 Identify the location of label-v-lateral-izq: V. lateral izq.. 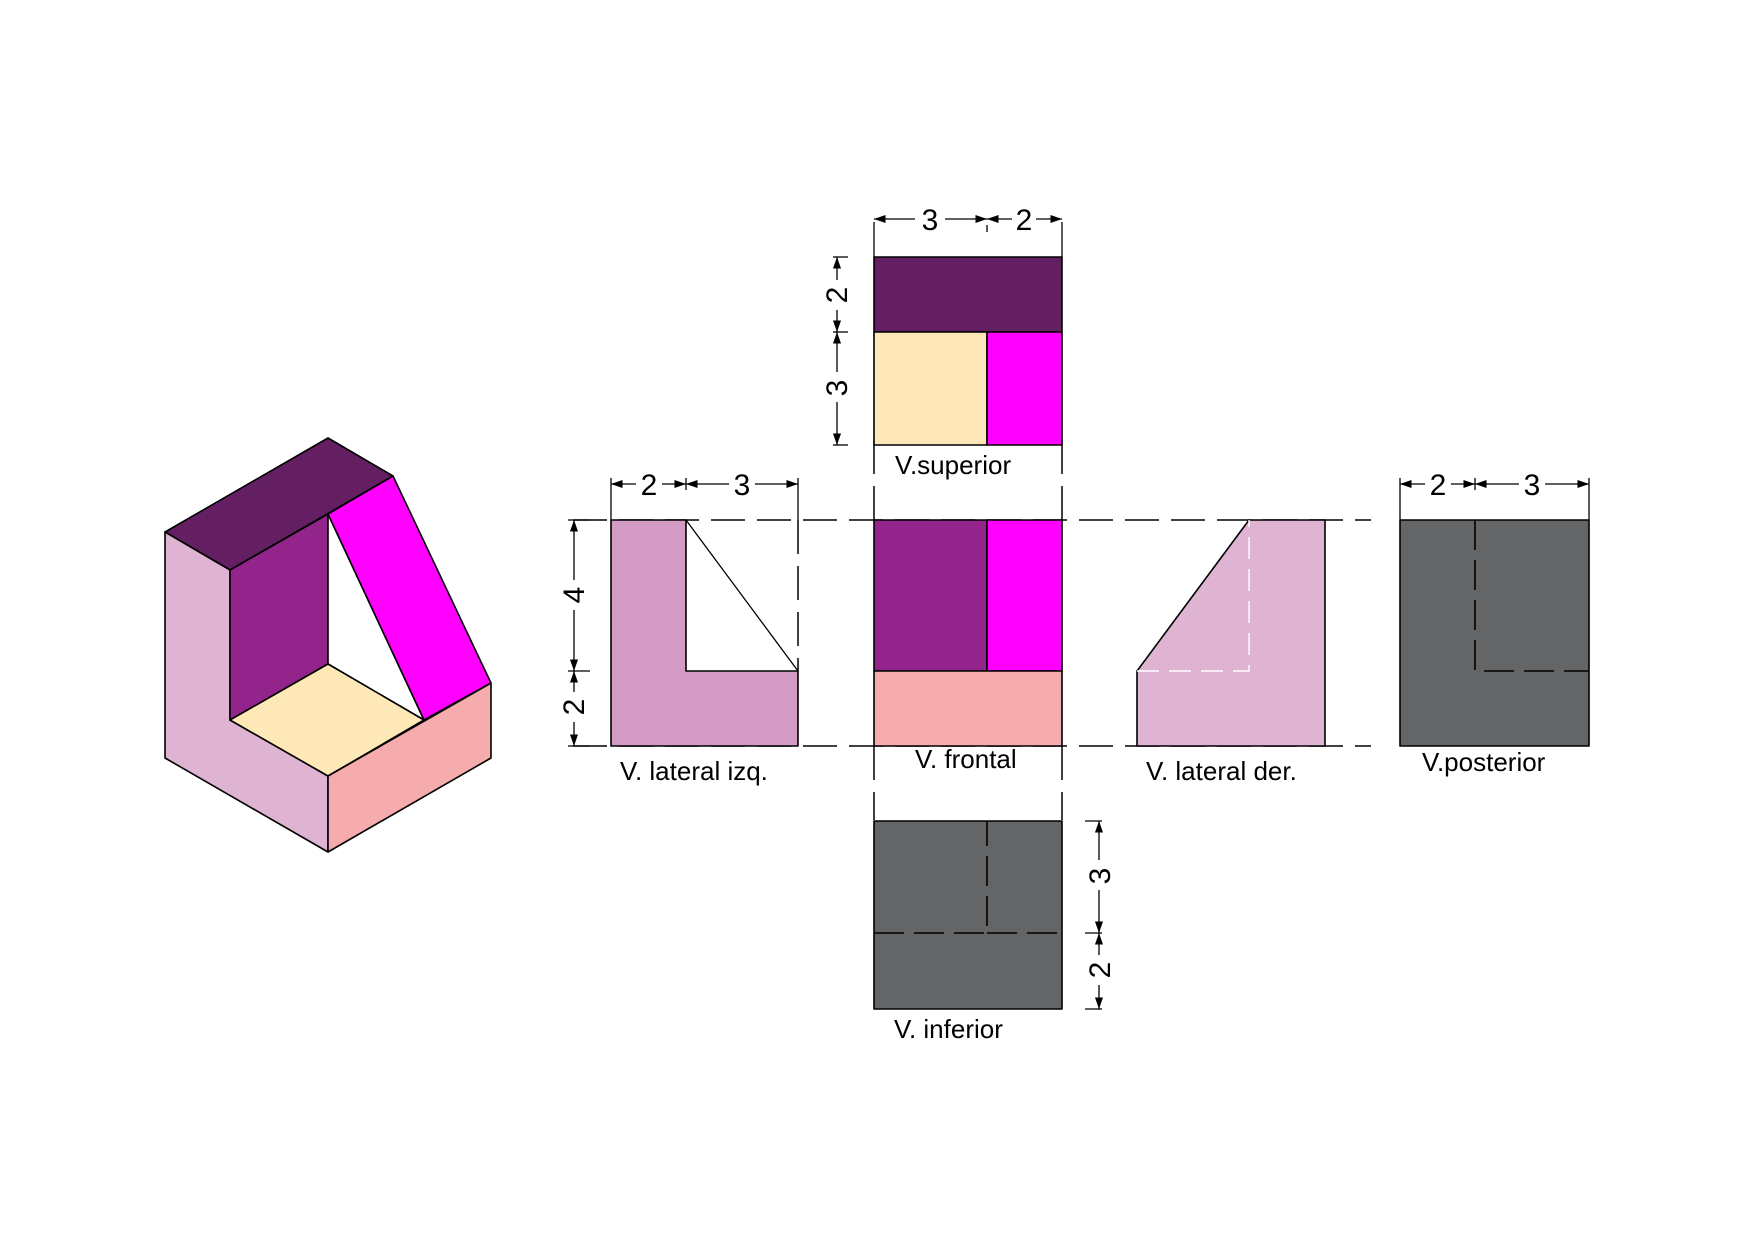
(694, 771).